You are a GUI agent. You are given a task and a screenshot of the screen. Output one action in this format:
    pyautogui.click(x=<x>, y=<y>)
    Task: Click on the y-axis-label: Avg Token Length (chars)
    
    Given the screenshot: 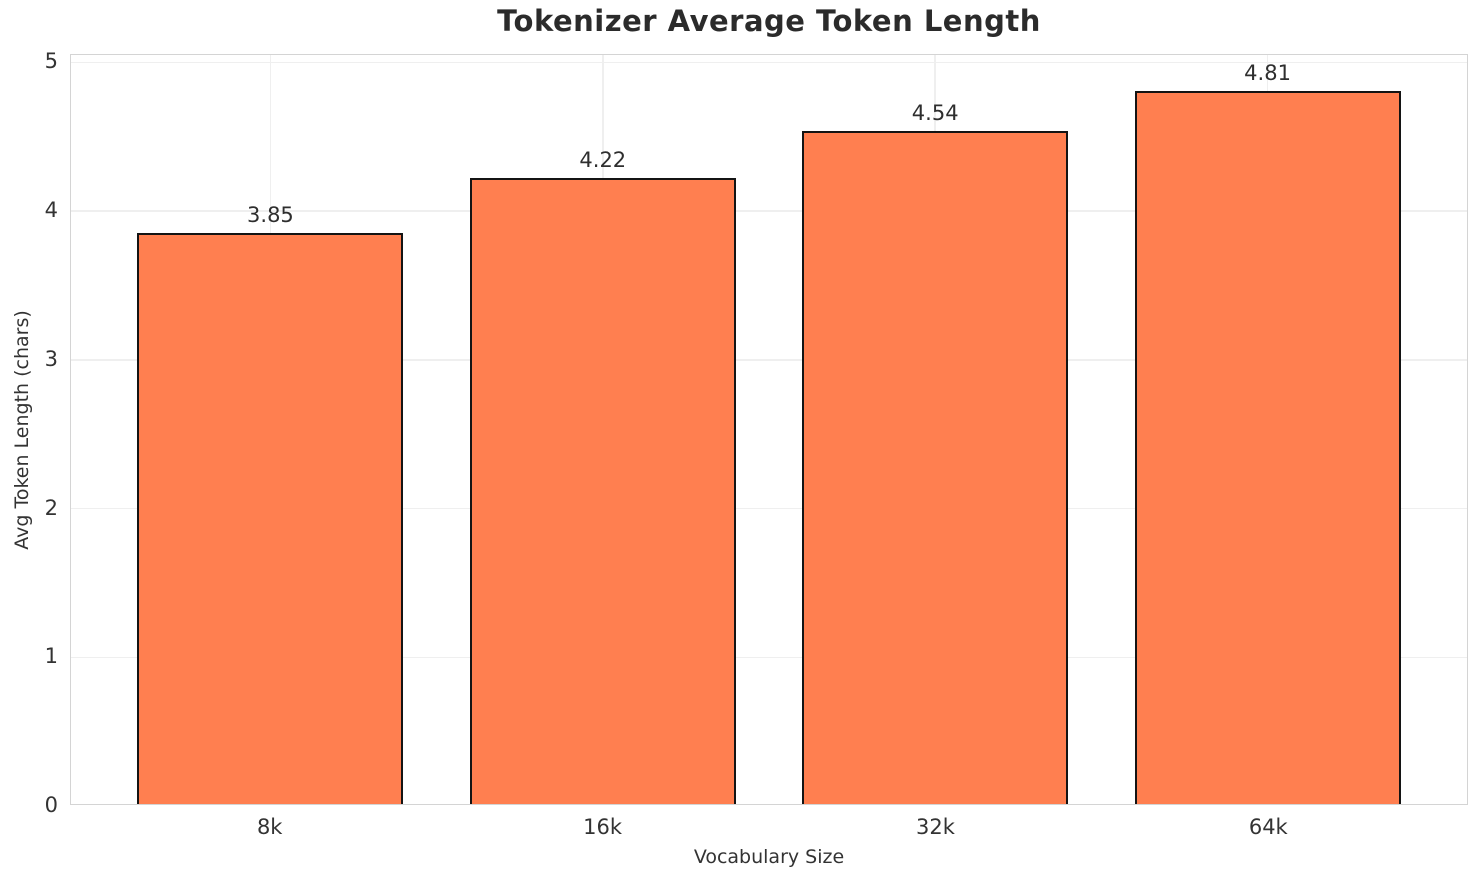 What is the action you would take?
    pyautogui.click(x=22, y=430)
    